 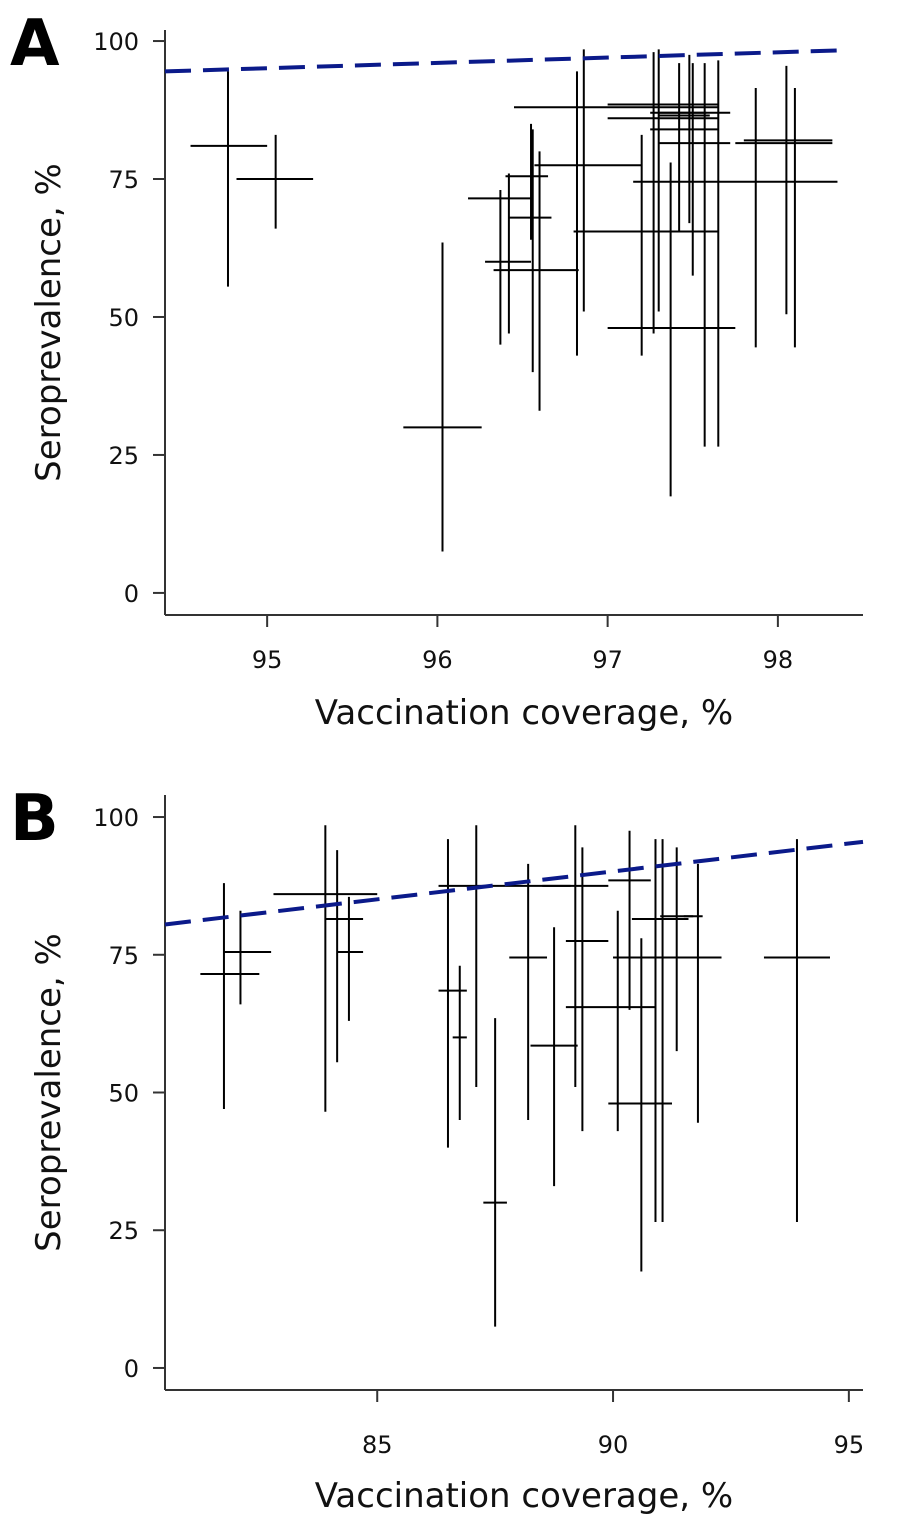 I want to click on x-tick-label: 85, so click(x=377, y=1445).